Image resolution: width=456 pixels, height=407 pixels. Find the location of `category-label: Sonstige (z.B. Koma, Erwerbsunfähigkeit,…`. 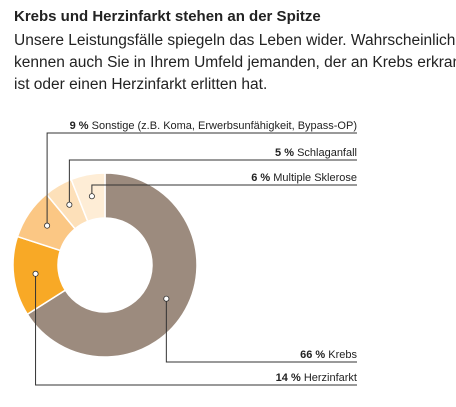

category-label: Sonstige (z.B. Koma, Erwerbsunfähigkeit,… is located at coordinates (224, 126).